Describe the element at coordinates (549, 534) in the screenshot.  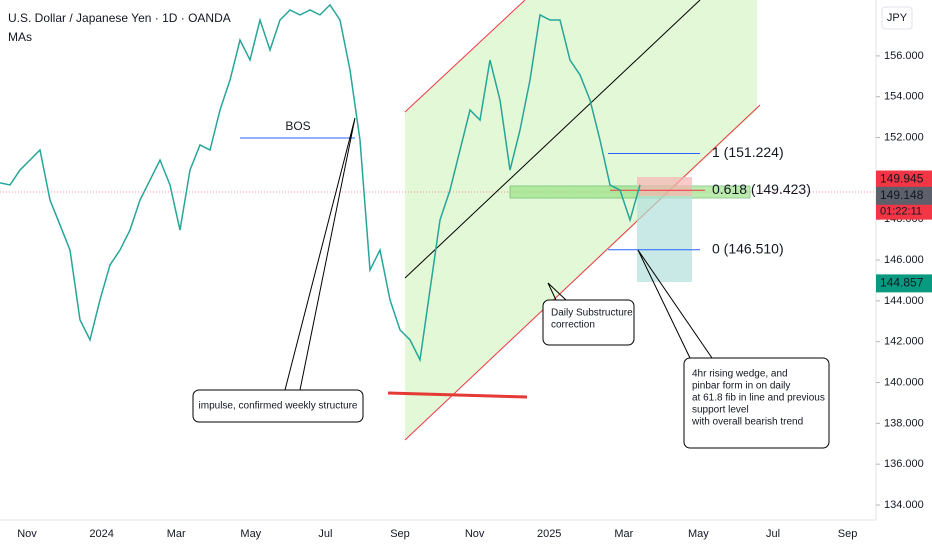
I see `x-tick-label: 2025` at that location.